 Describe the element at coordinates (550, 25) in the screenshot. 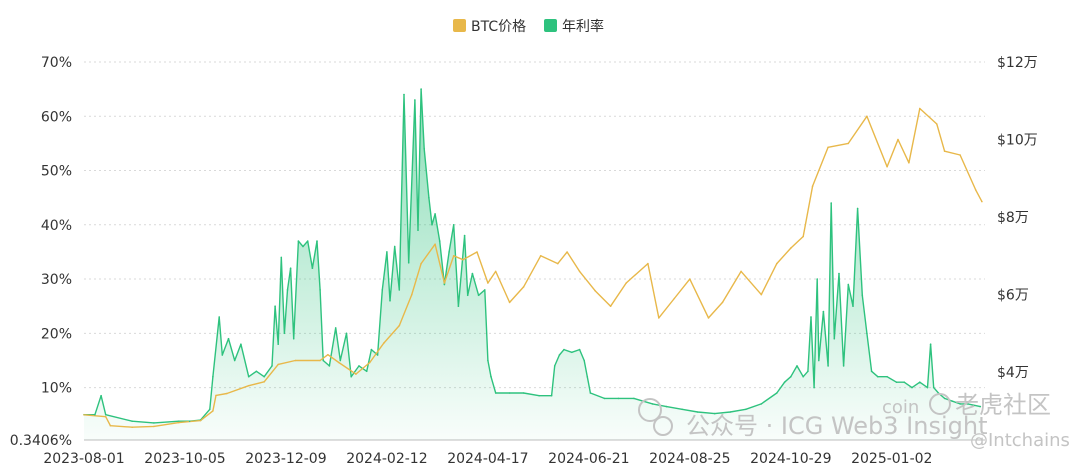

I see `legend-swatch-rate` at that location.